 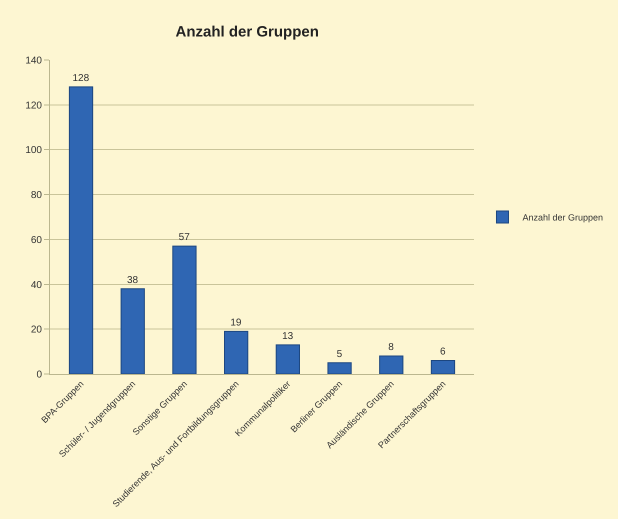 I want to click on y-tick-label: 20, so click(x=36, y=330).